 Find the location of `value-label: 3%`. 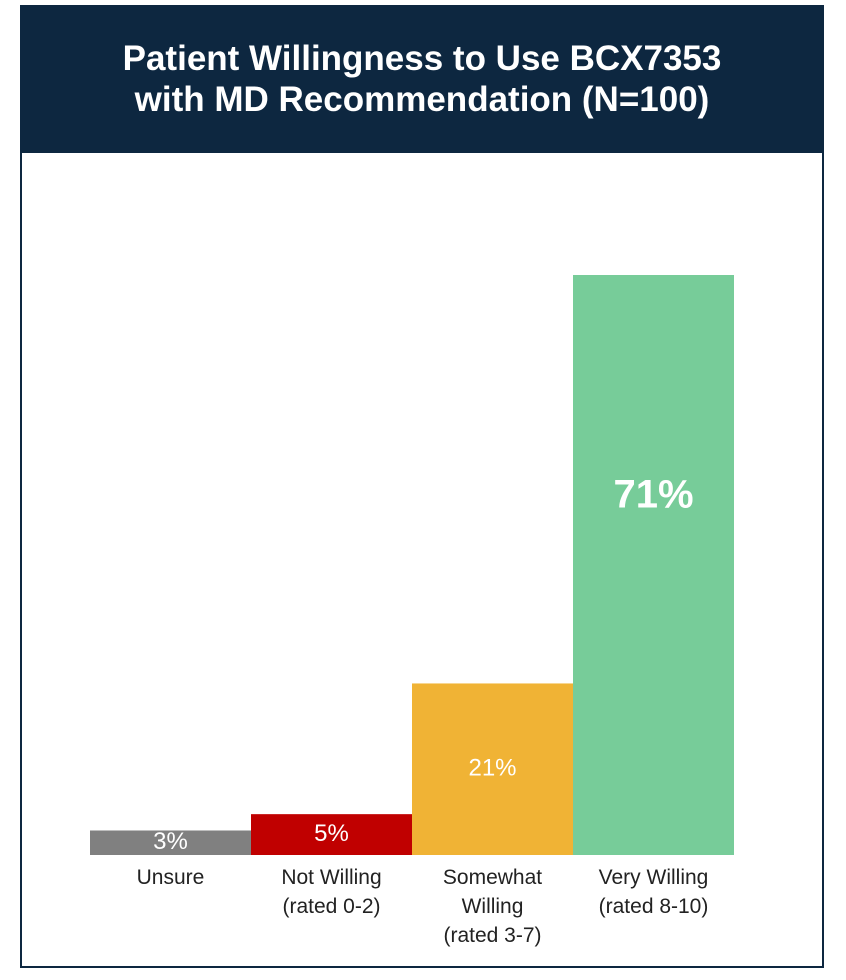

value-label: 3% is located at coordinates (170, 841).